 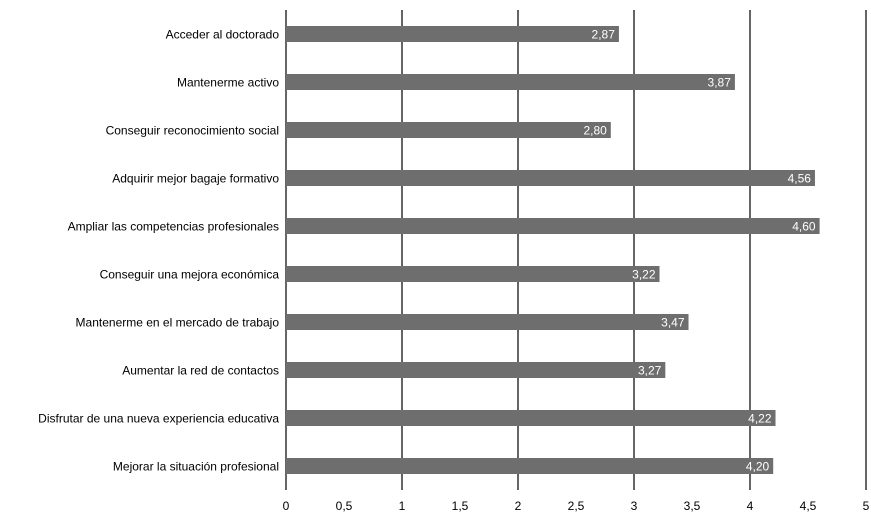 I want to click on x-tick-label: 0,5, so click(x=344, y=506).